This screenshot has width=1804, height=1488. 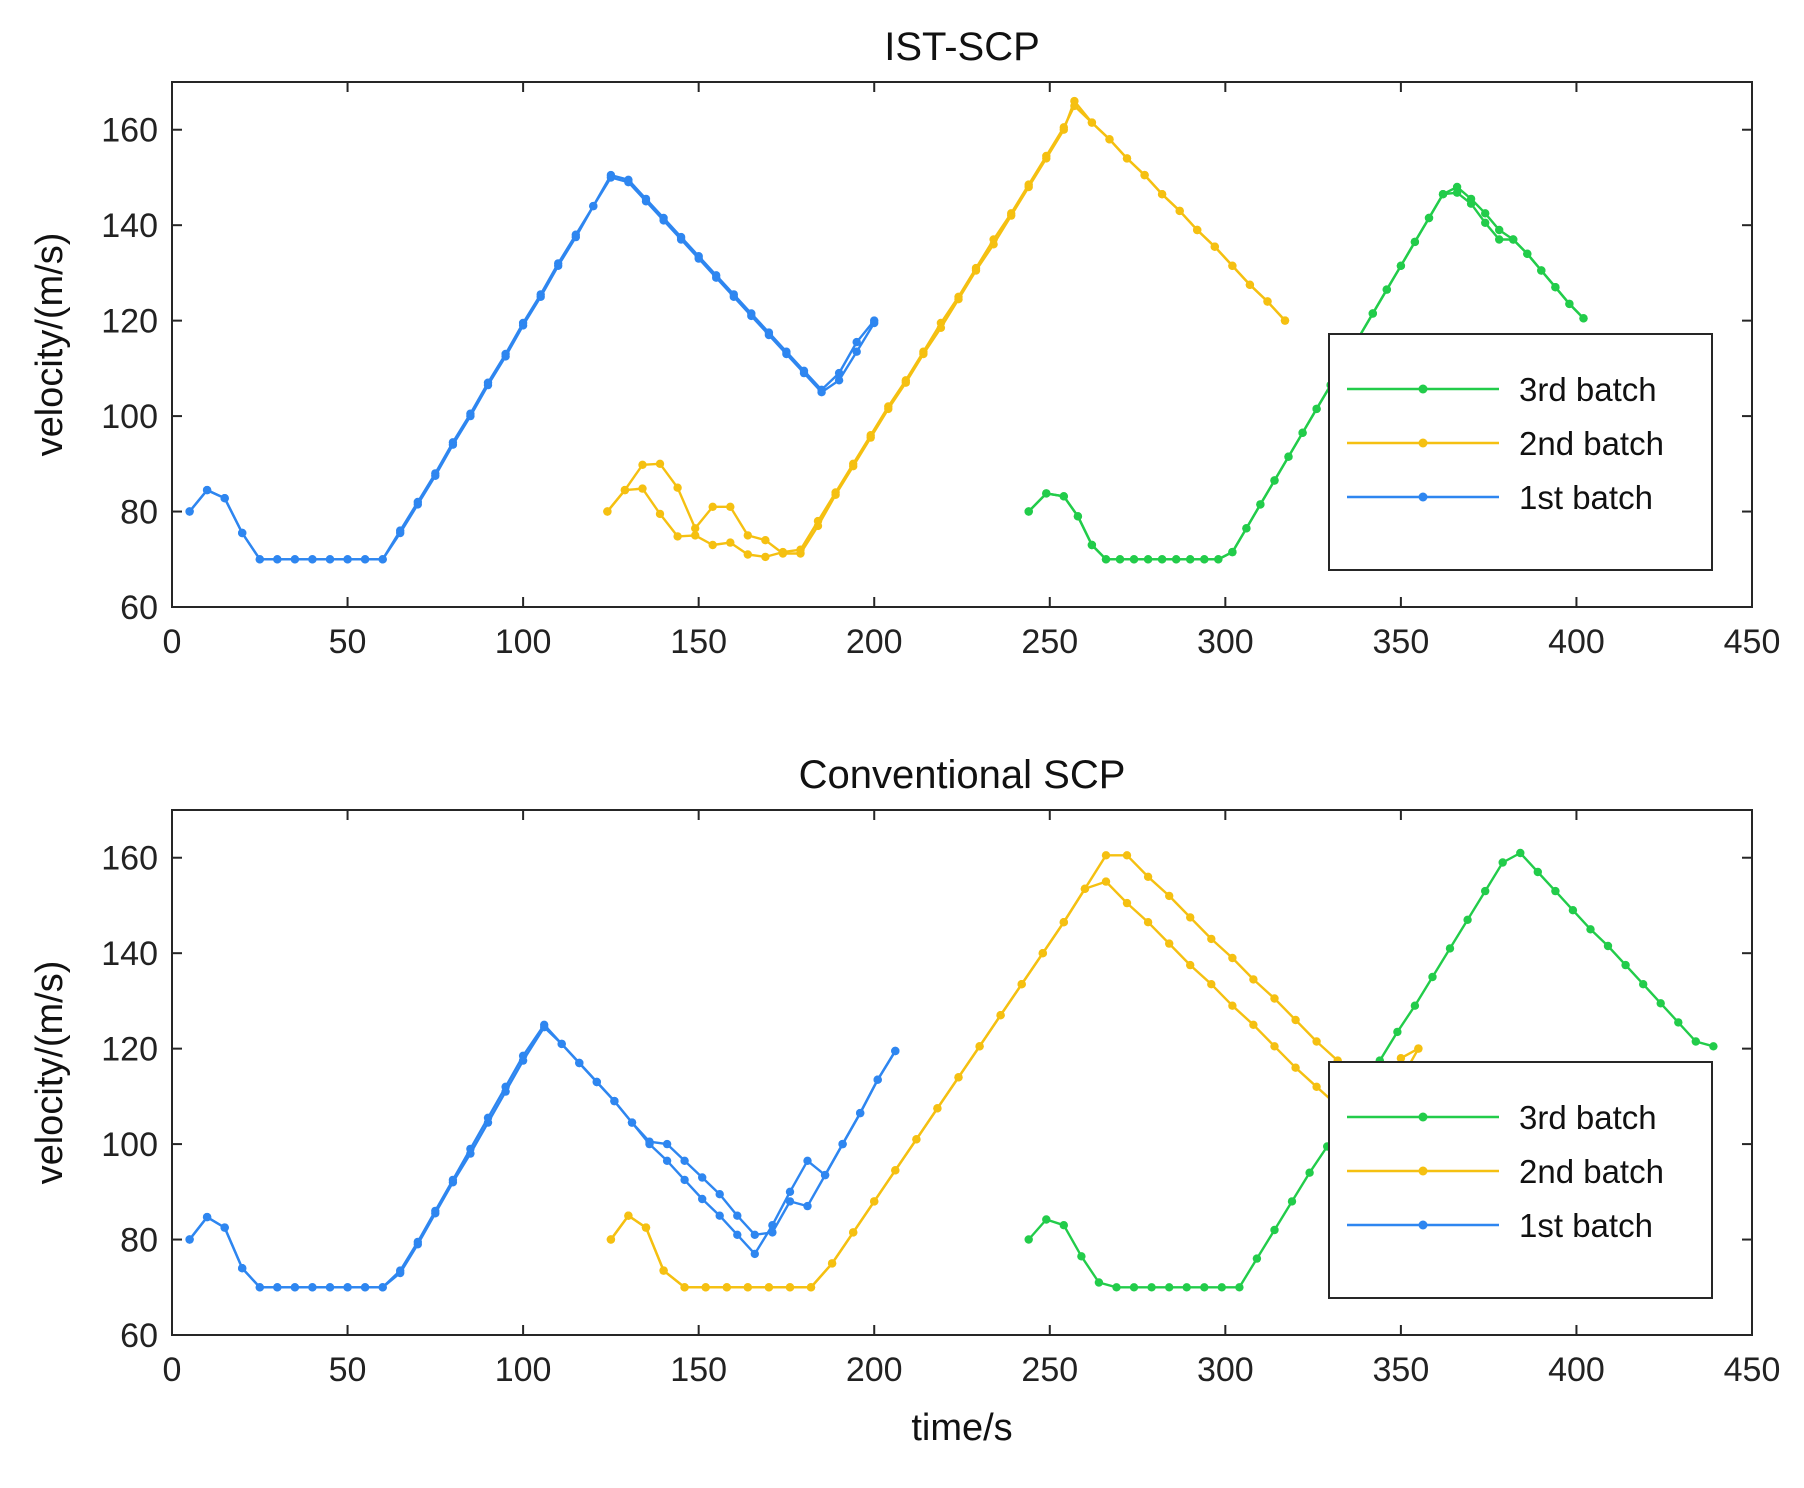 I want to click on y-tick-label: 60, so click(x=139, y=608).